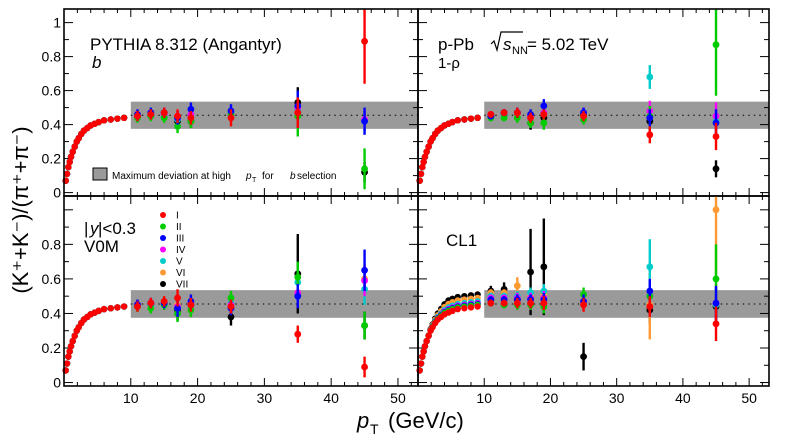  What do you see at coordinates (520, 51) in the screenshot?
I see `energy-sub-nn: NN` at bounding box center [520, 51].